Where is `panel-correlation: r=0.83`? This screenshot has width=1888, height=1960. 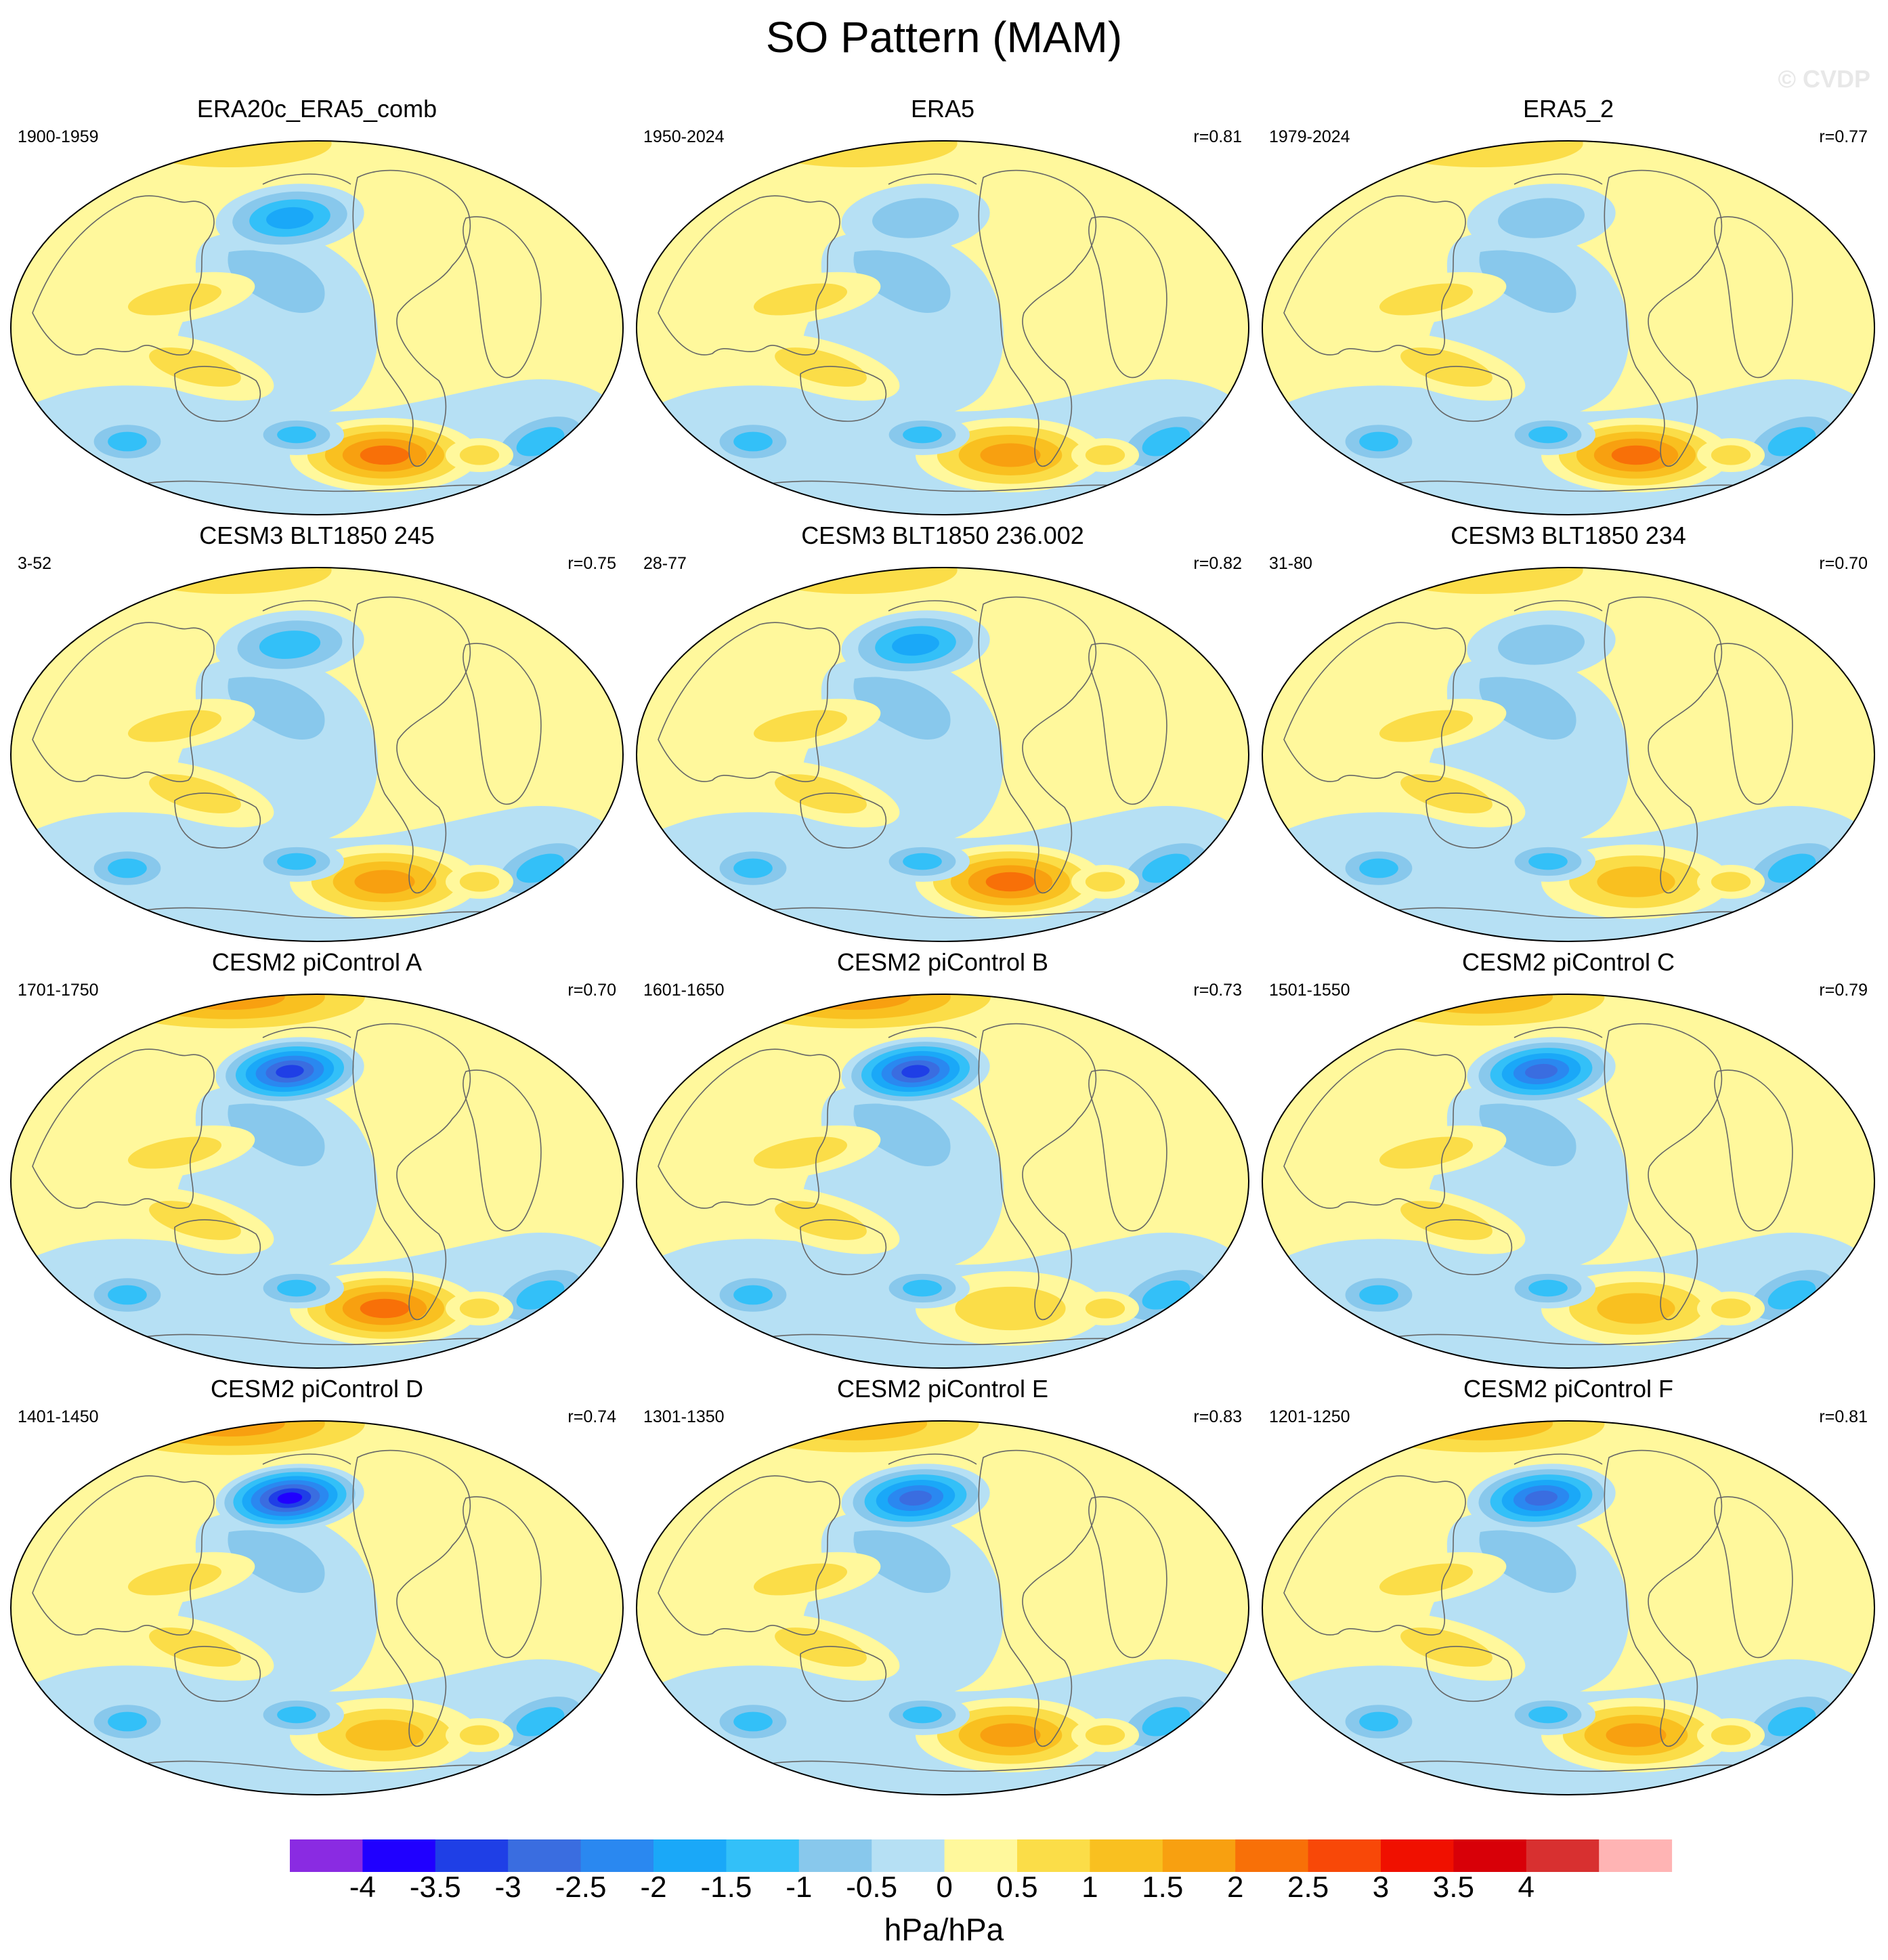 panel-correlation: r=0.83 is located at coordinates (1217, 1416).